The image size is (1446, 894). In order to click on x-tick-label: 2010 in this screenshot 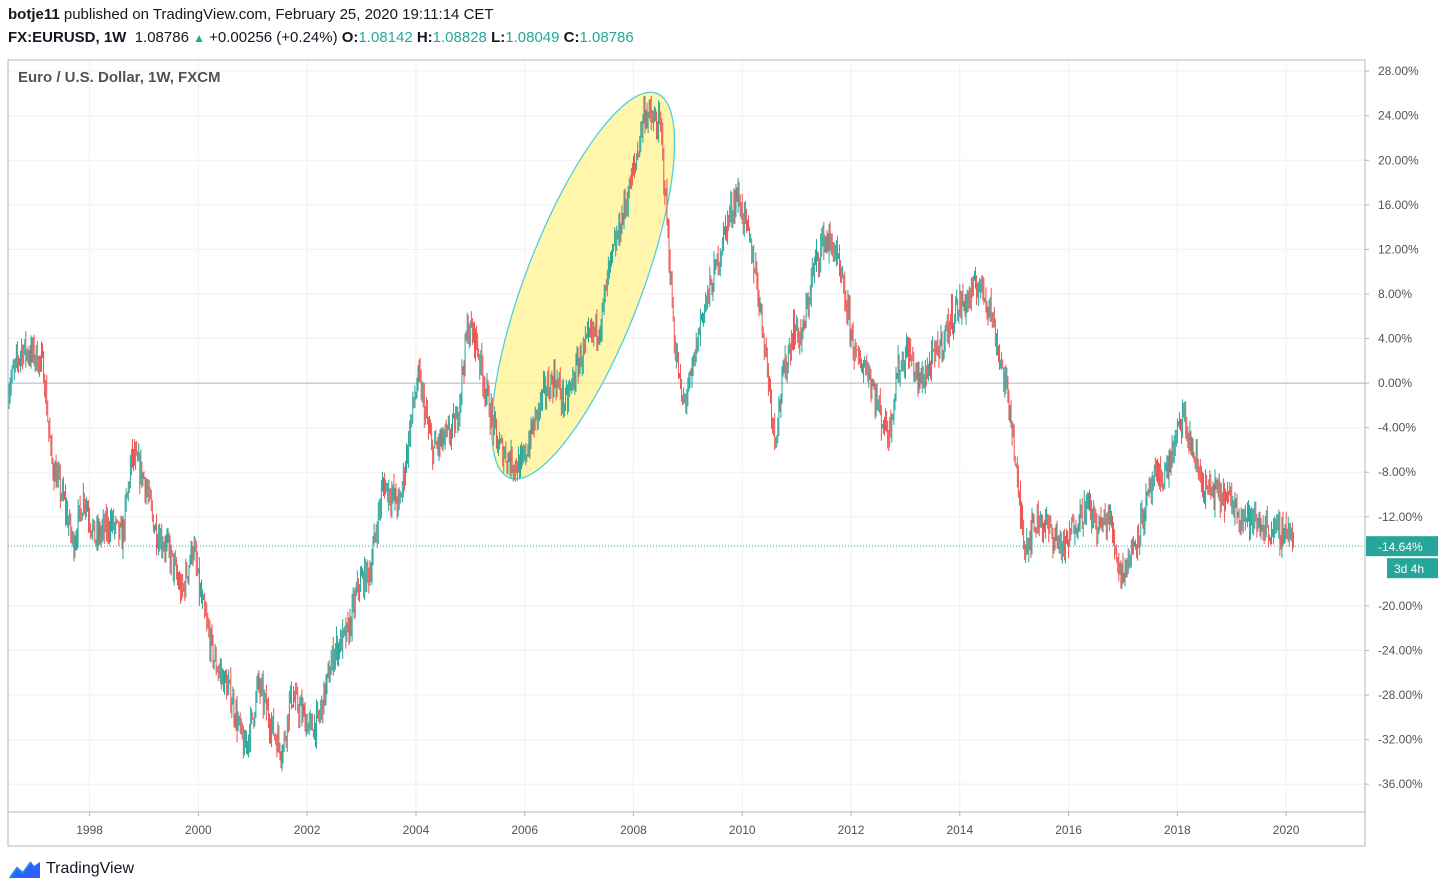, I will do `click(742, 830)`.